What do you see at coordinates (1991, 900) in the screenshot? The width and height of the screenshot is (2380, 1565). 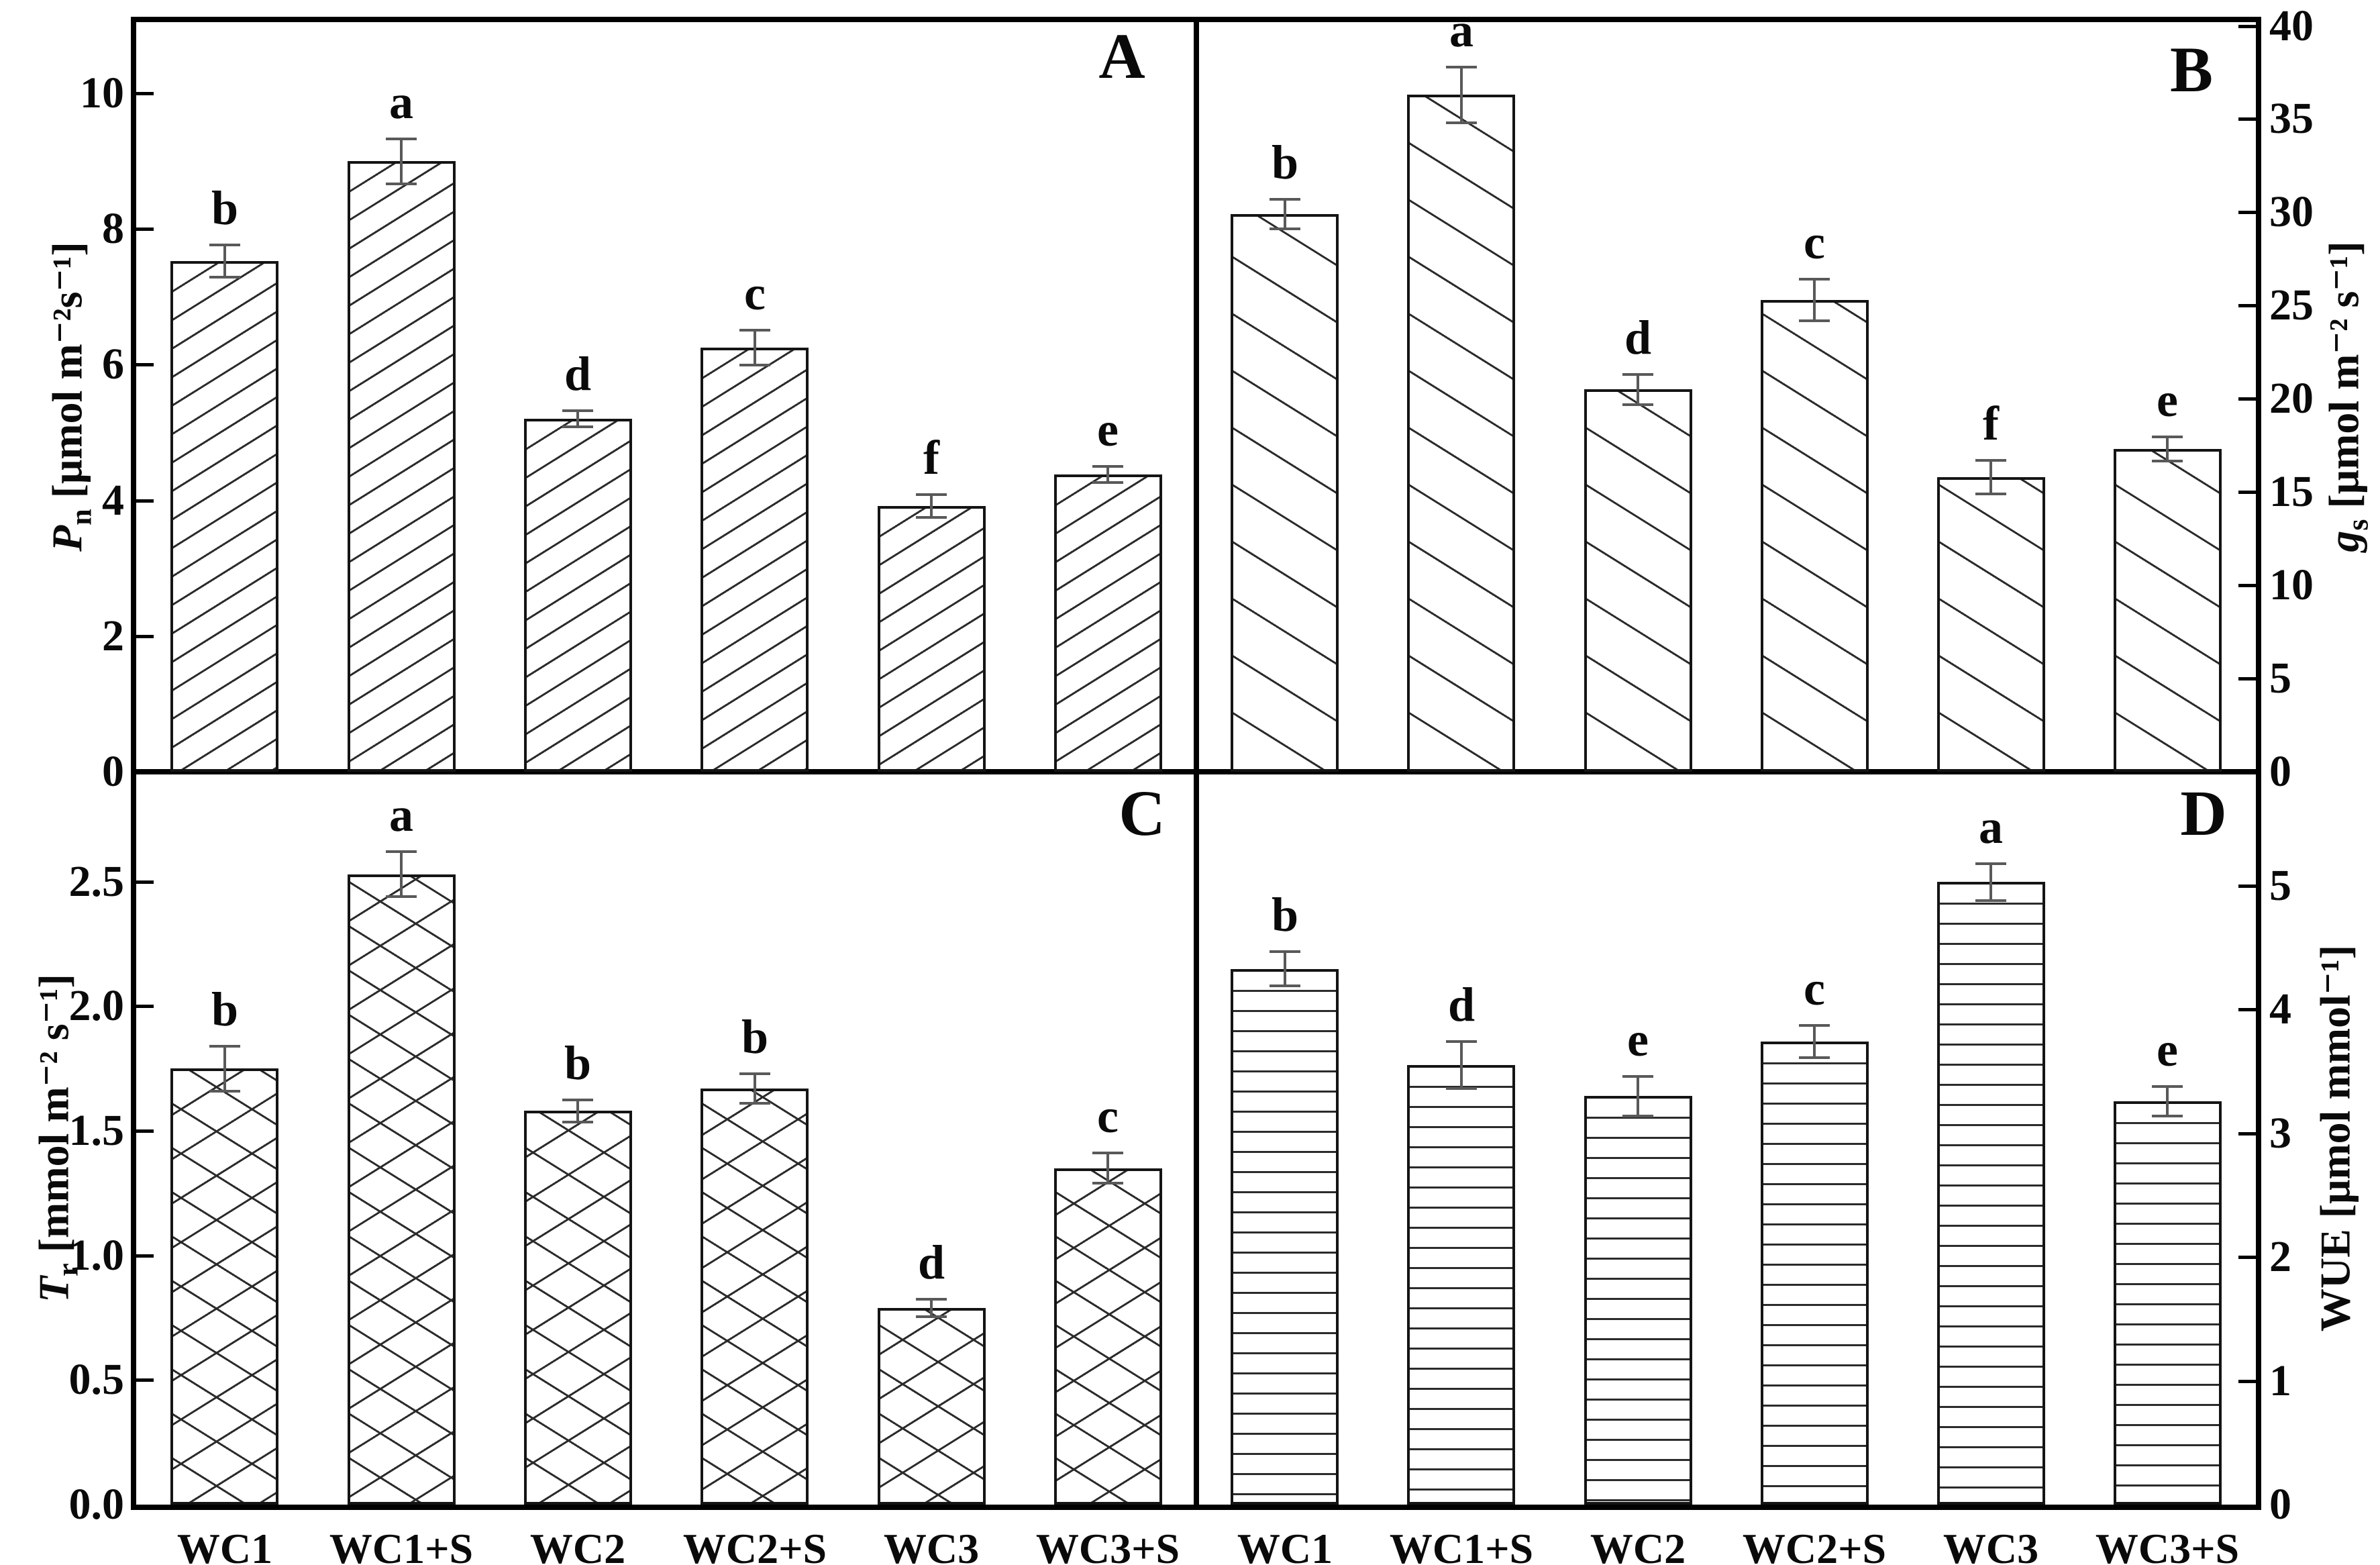 I see `error-bar-cap-bottom-D-WC3` at bounding box center [1991, 900].